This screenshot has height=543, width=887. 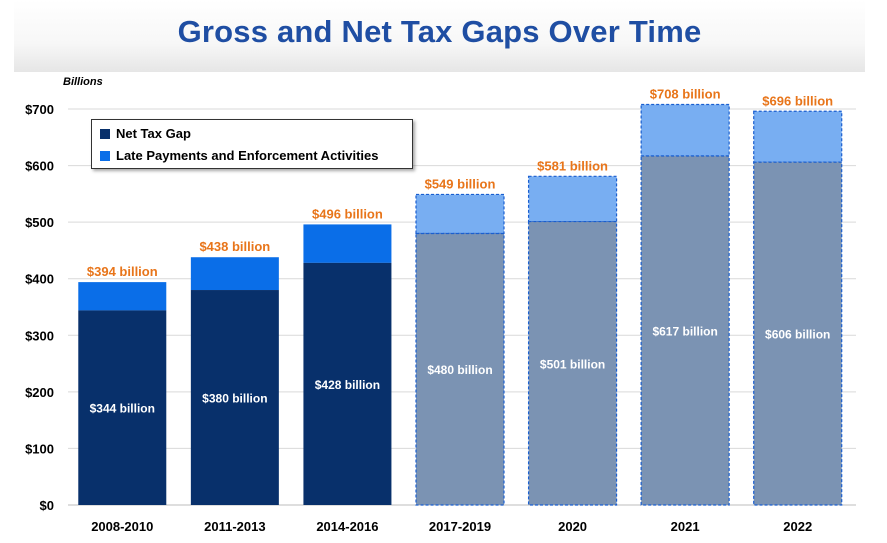 What do you see at coordinates (797, 100) in the screenshot?
I see `bar-total-label: $696 billion` at bounding box center [797, 100].